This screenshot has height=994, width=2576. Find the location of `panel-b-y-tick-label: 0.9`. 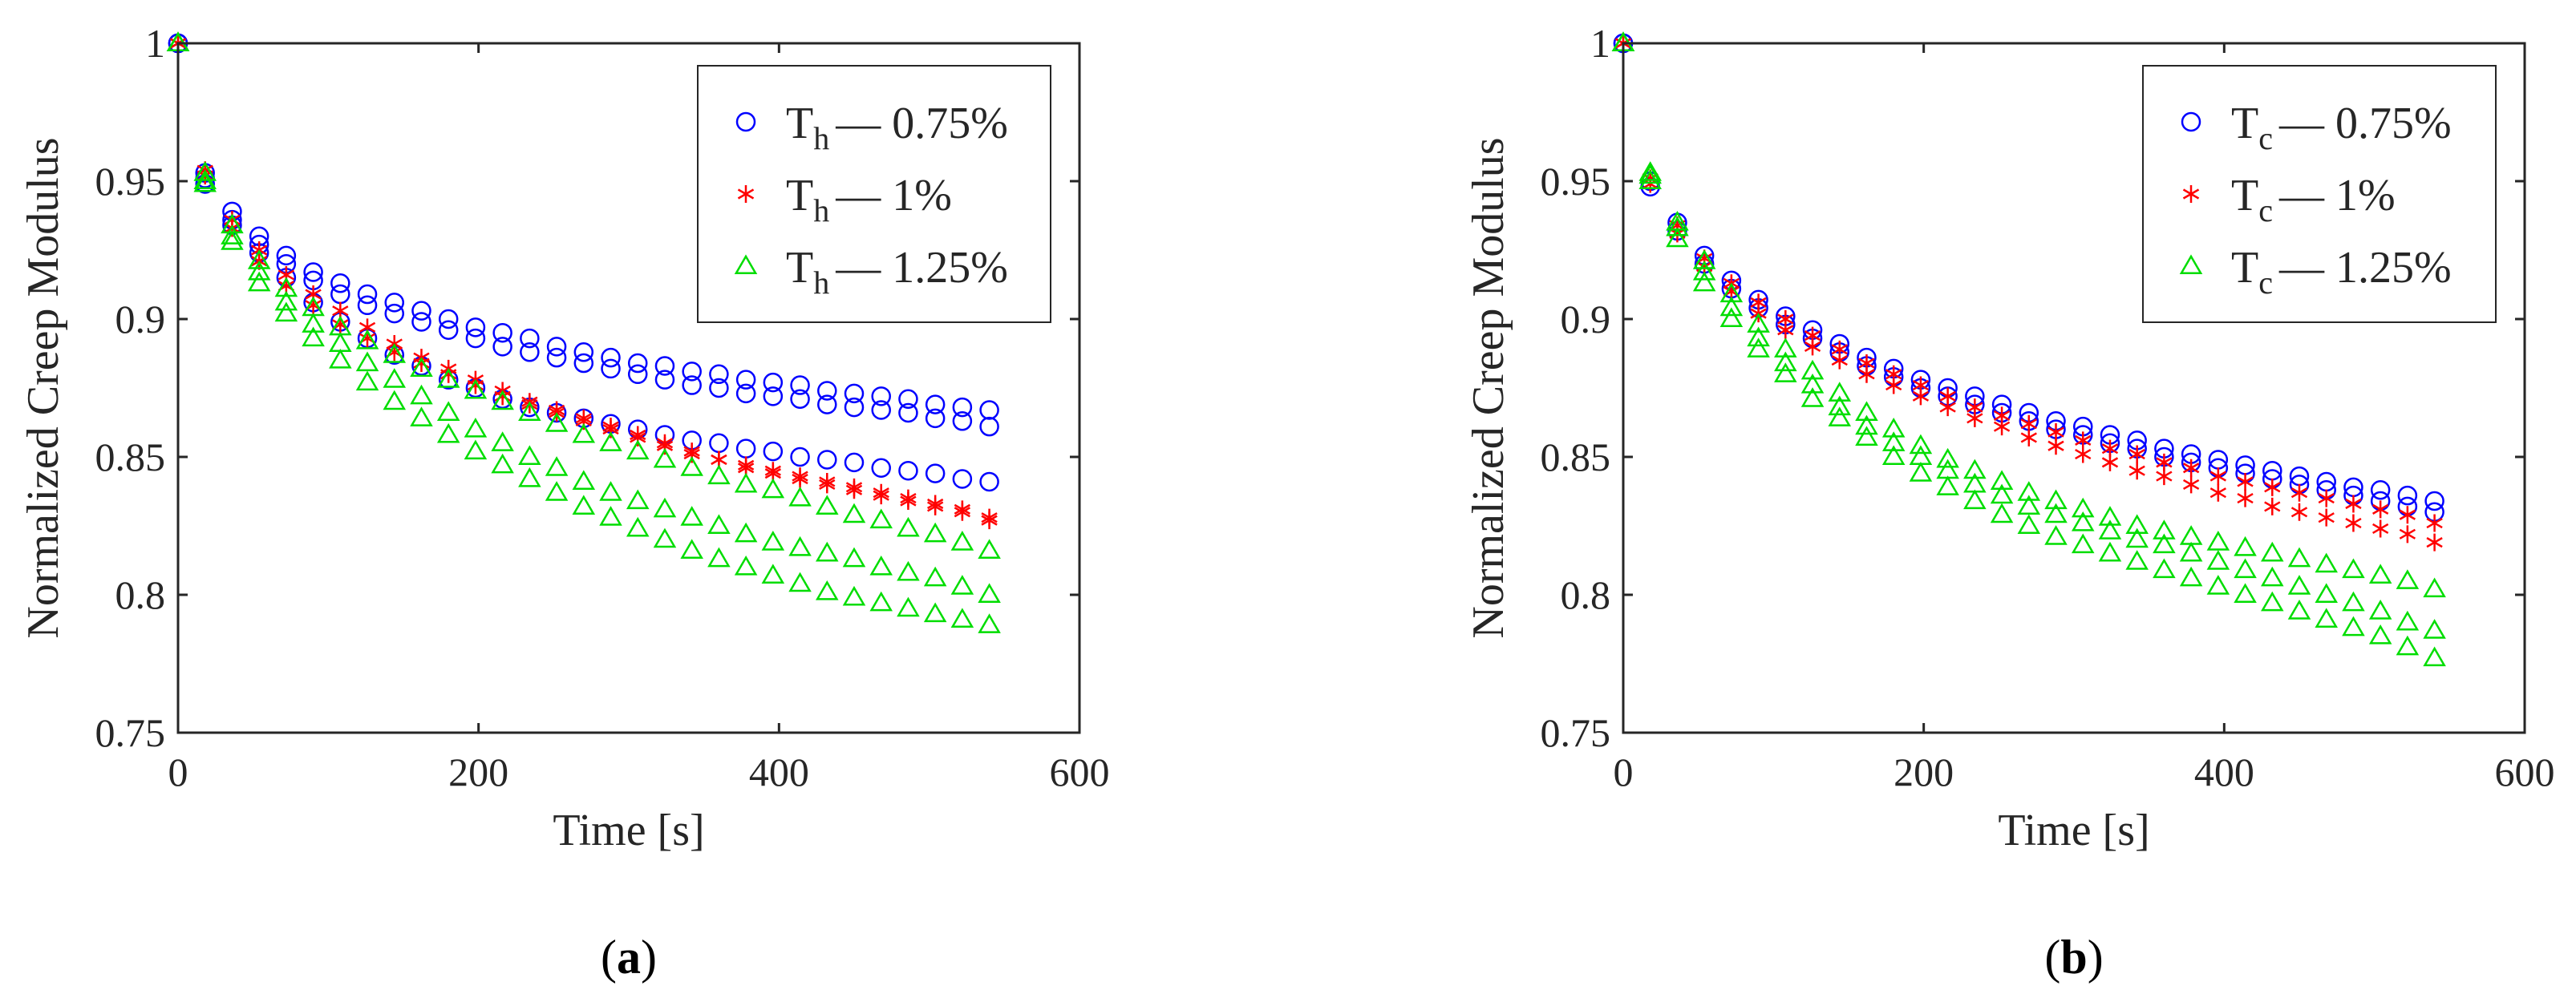

panel-b-y-tick-label: 0.9 is located at coordinates (1586, 319).